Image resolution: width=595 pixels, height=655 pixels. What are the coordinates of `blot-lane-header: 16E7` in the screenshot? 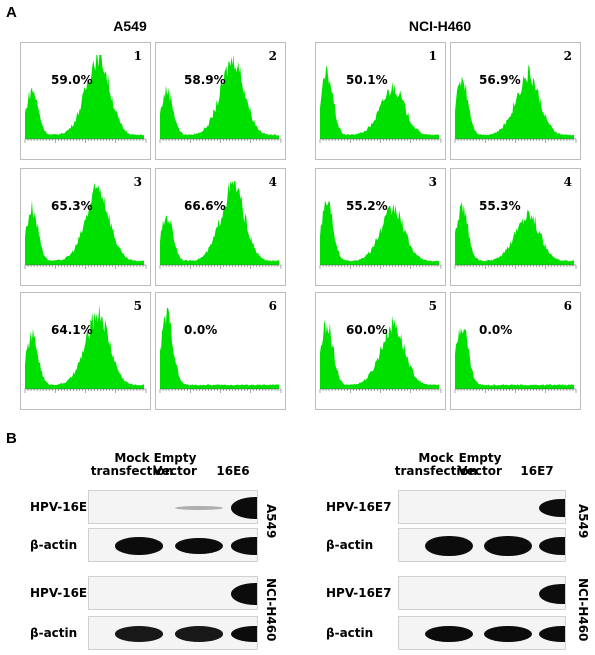 It's located at (537, 471).